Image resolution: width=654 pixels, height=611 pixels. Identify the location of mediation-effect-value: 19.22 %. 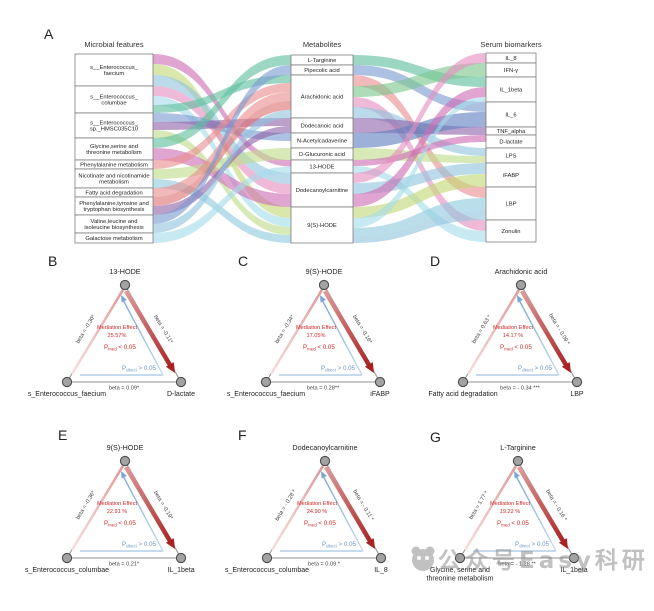
(510, 512).